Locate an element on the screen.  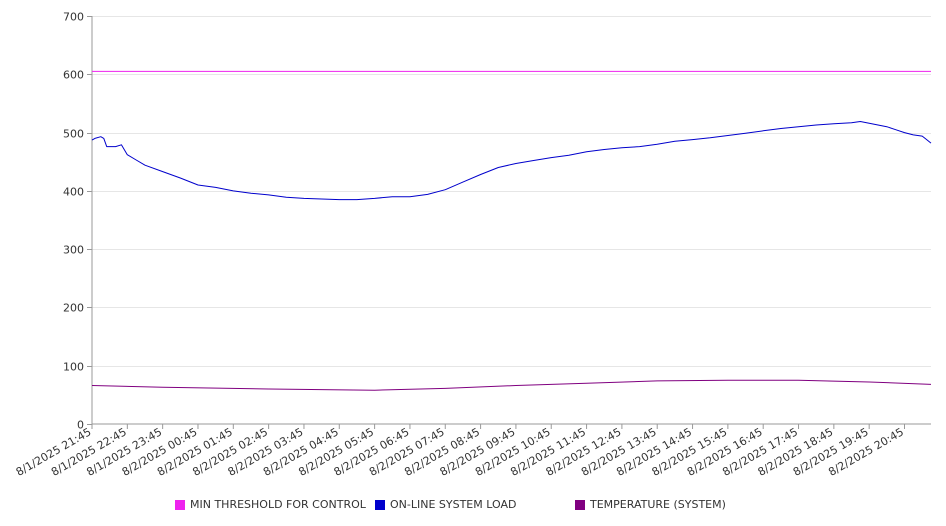
legend-item-temperature: TEMPERATURE (SYSTEM) is located at coordinates (650, 505).